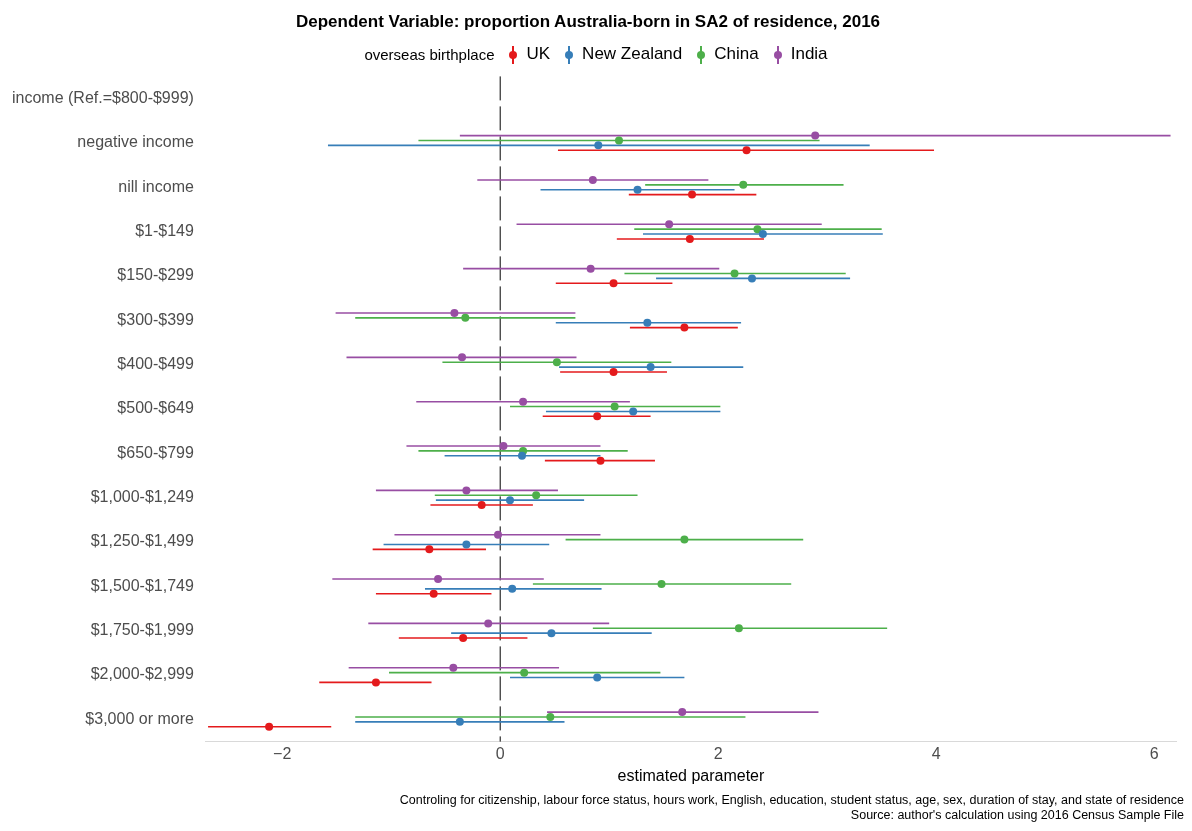  Describe the element at coordinates (142, 630) in the screenshot. I see `y-tick-label: $1,750-$1,999` at that location.